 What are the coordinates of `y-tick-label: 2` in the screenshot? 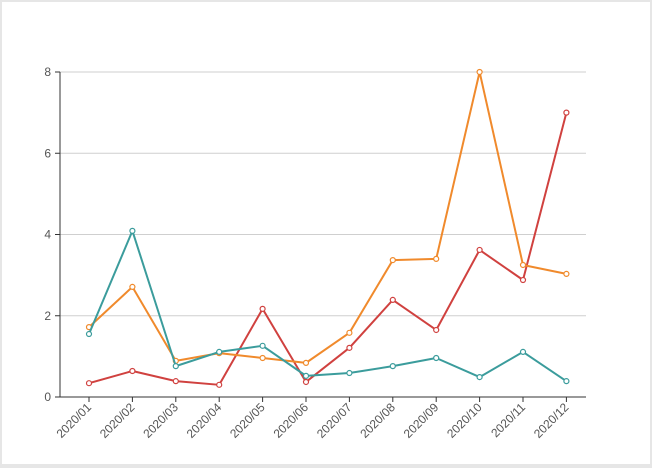 It's located at (47, 316).